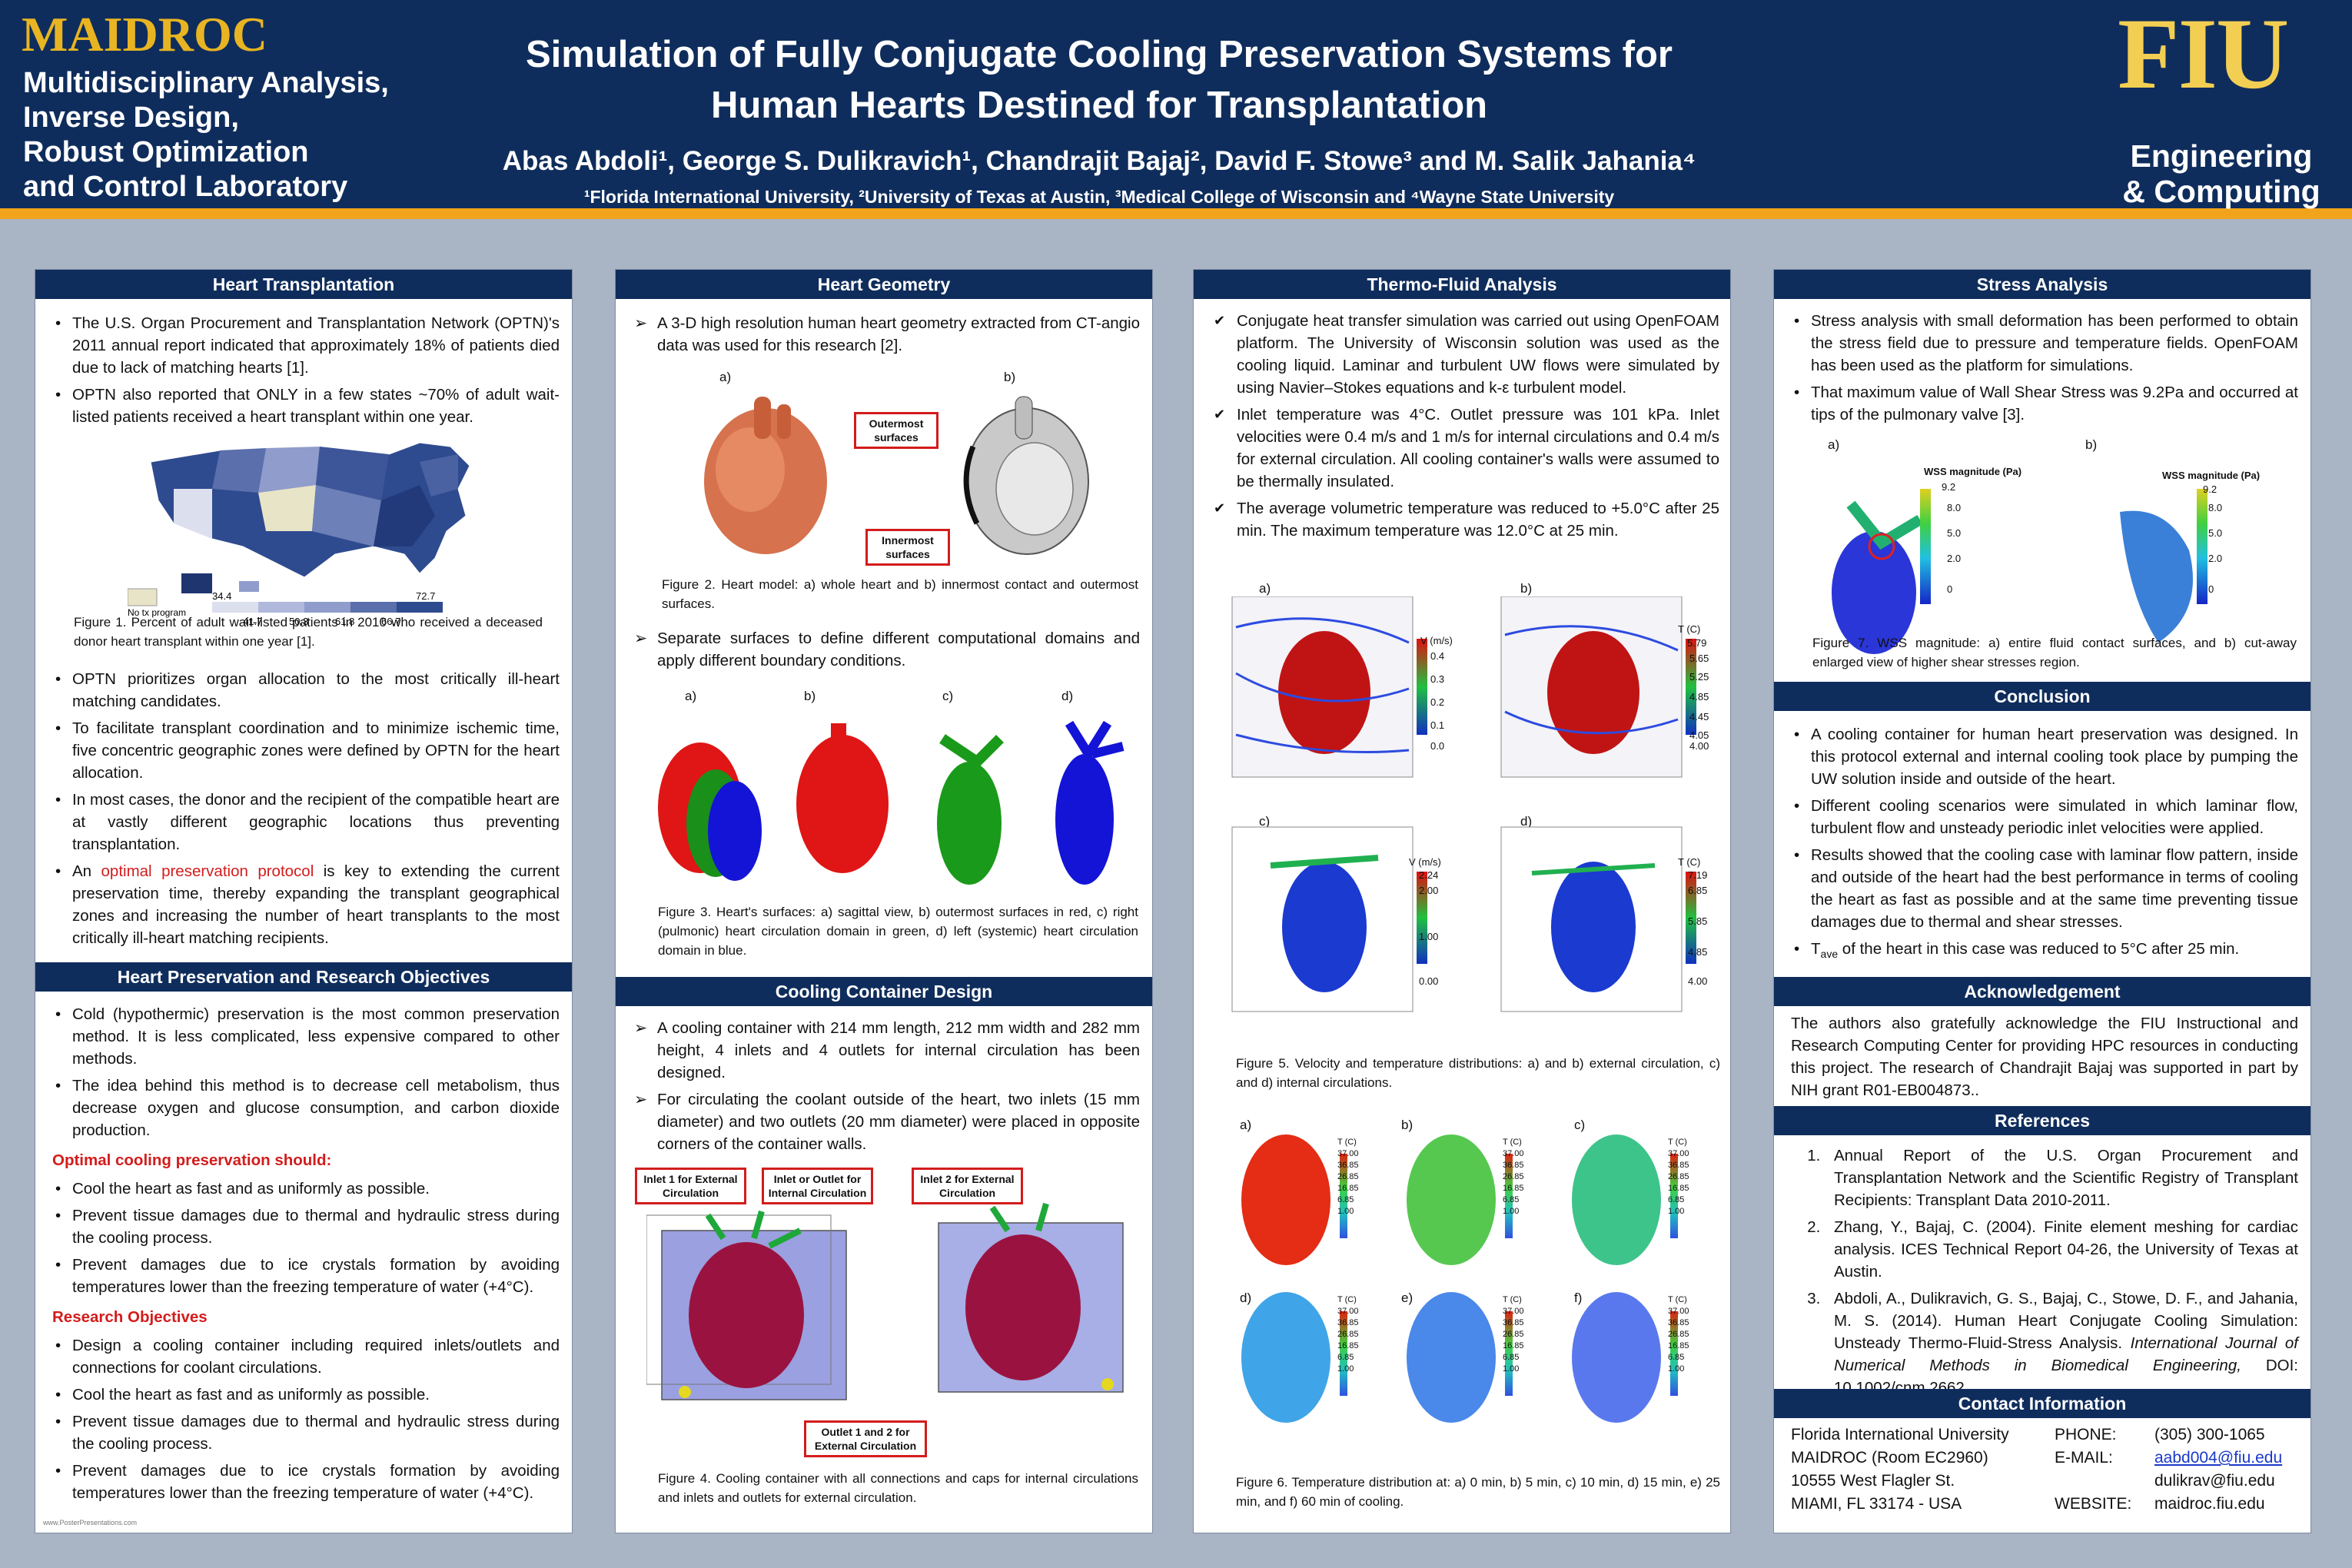 The width and height of the screenshot is (2352, 1568). I want to click on fig5c-scale-tick: 2.24, so click(1429, 875).